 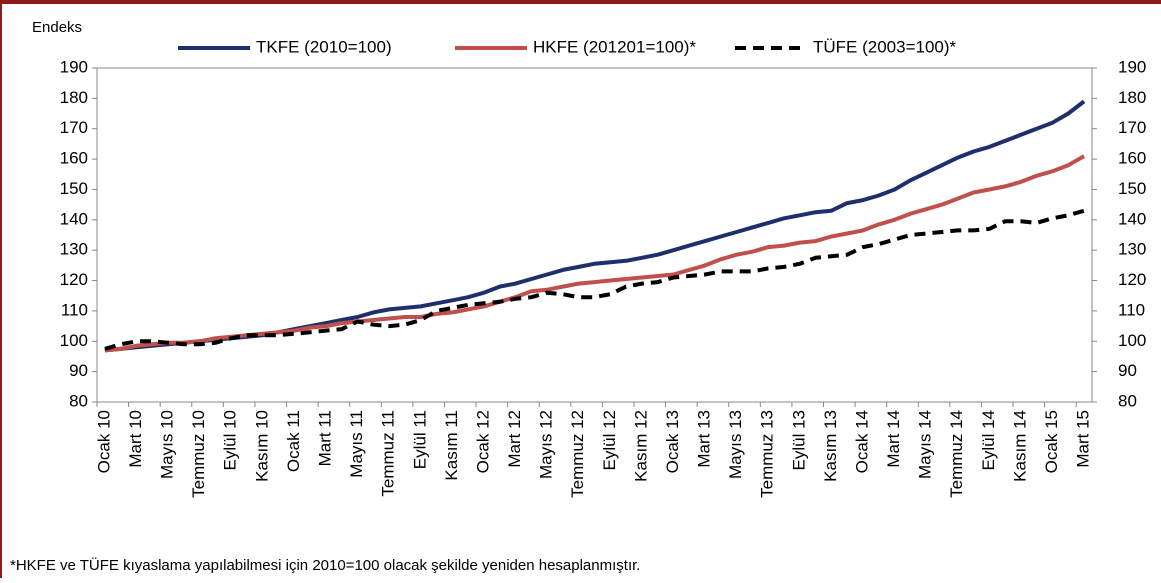 I want to click on y-tick-label: 110, so click(x=74, y=309).